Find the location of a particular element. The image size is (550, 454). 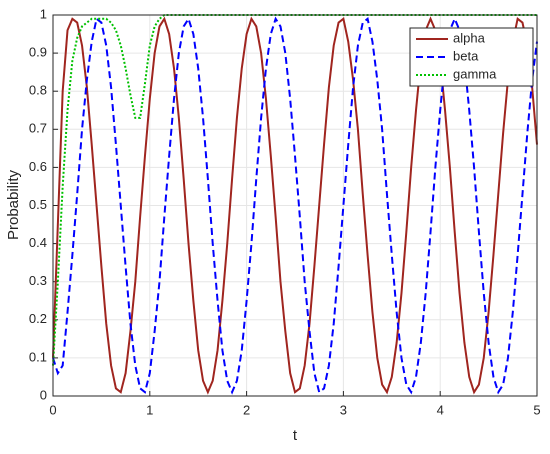

y-tick-label: 0.9 is located at coordinates (38, 52).